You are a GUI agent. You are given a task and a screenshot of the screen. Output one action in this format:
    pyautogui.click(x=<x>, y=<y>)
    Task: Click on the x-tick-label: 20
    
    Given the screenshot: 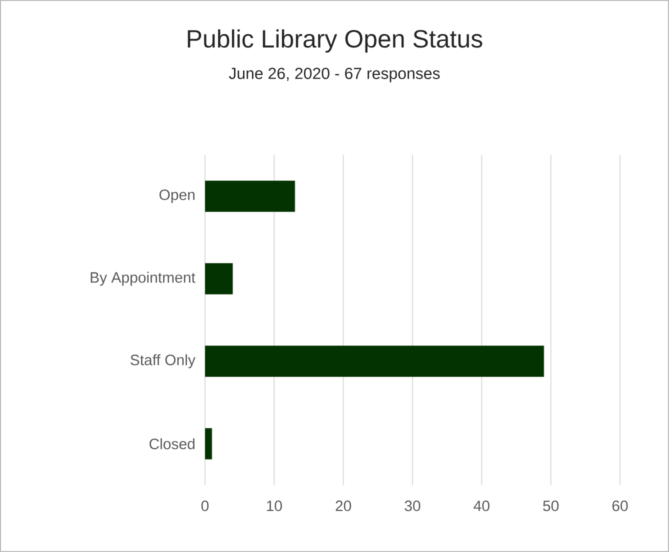 What is the action you would take?
    pyautogui.click(x=344, y=506)
    